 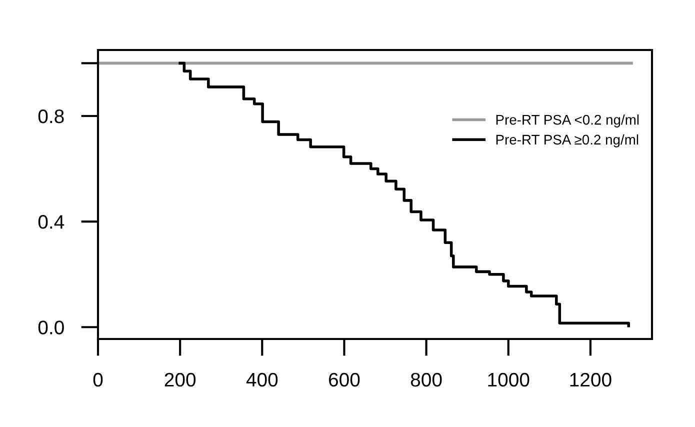 What do you see at coordinates (51, 116) in the screenshot?
I see `y-tick-label: 0.8` at bounding box center [51, 116].